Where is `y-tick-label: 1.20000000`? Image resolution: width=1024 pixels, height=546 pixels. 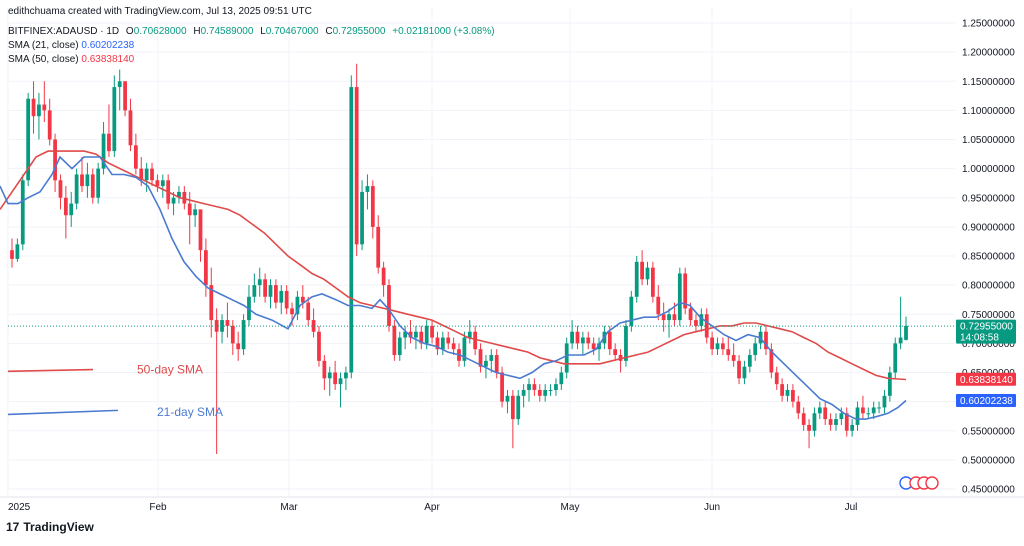 y-tick-label: 1.20000000 is located at coordinates (988, 53).